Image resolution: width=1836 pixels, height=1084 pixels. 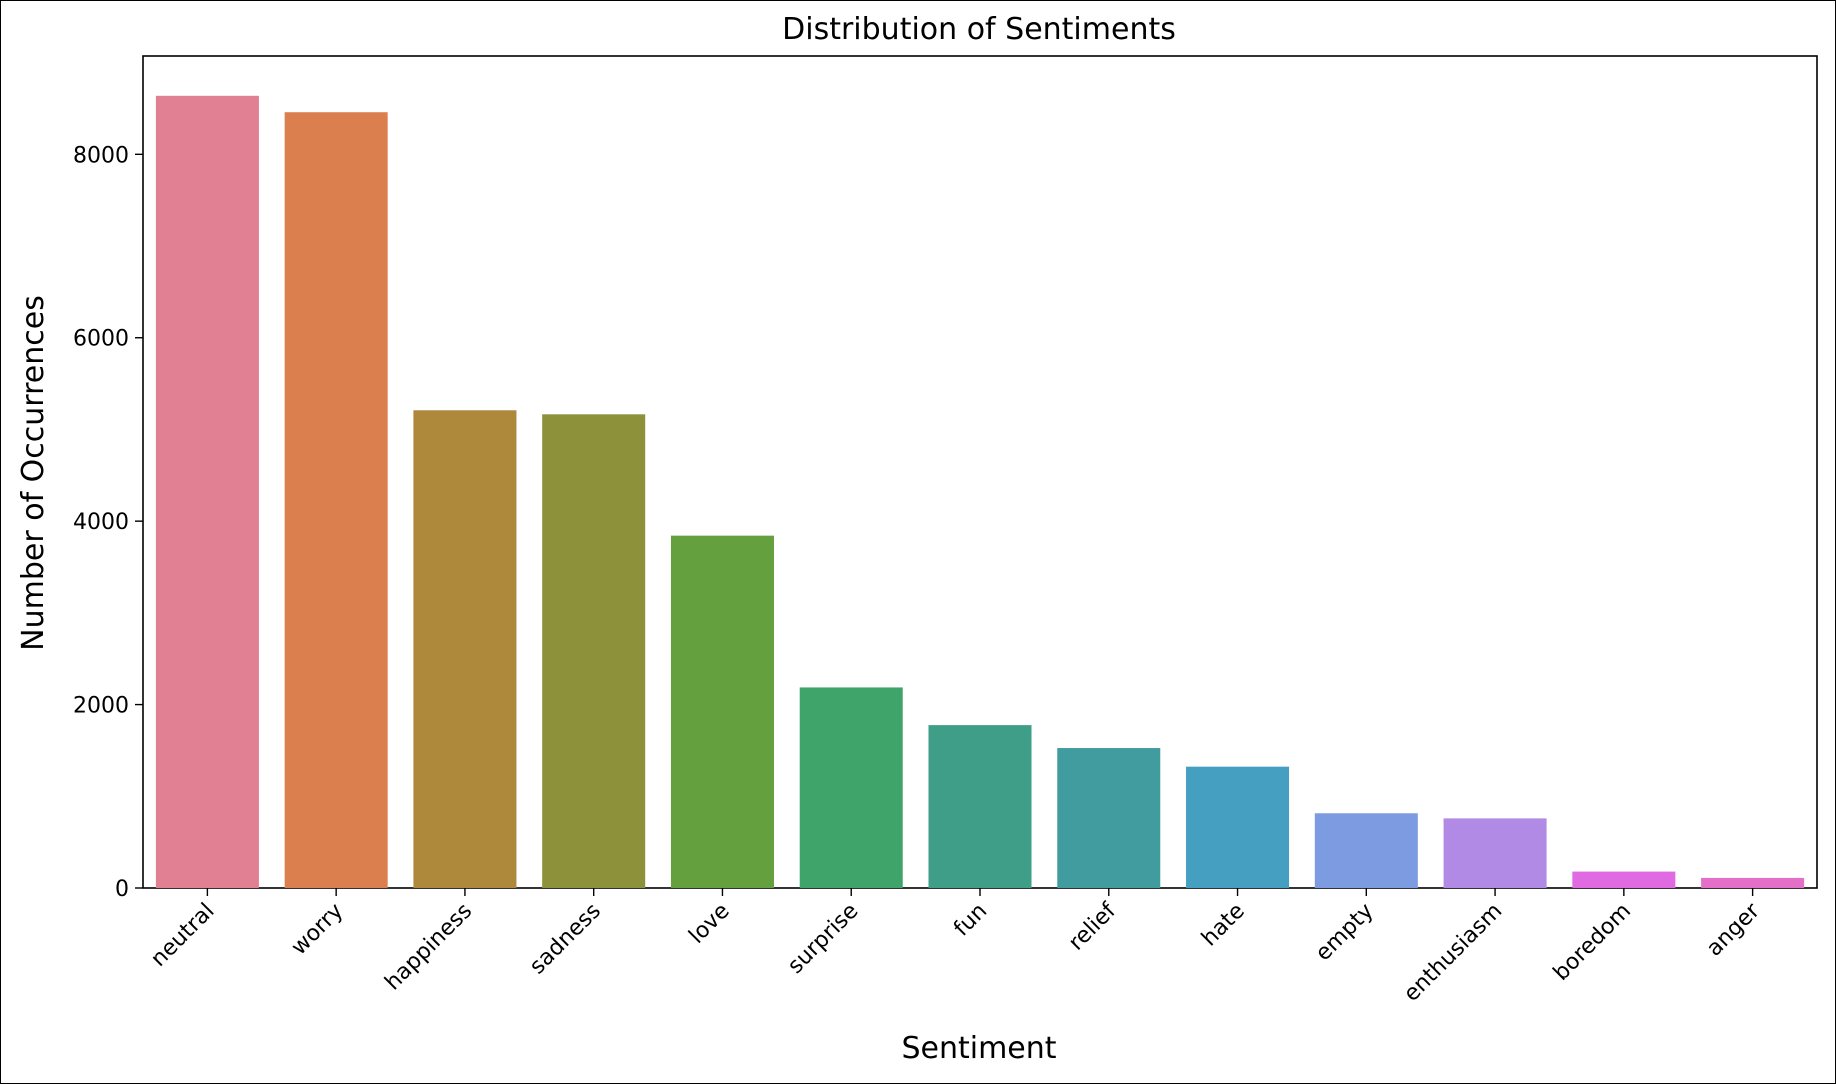 What do you see at coordinates (1238, 827) in the screenshot?
I see `bar-hate` at bounding box center [1238, 827].